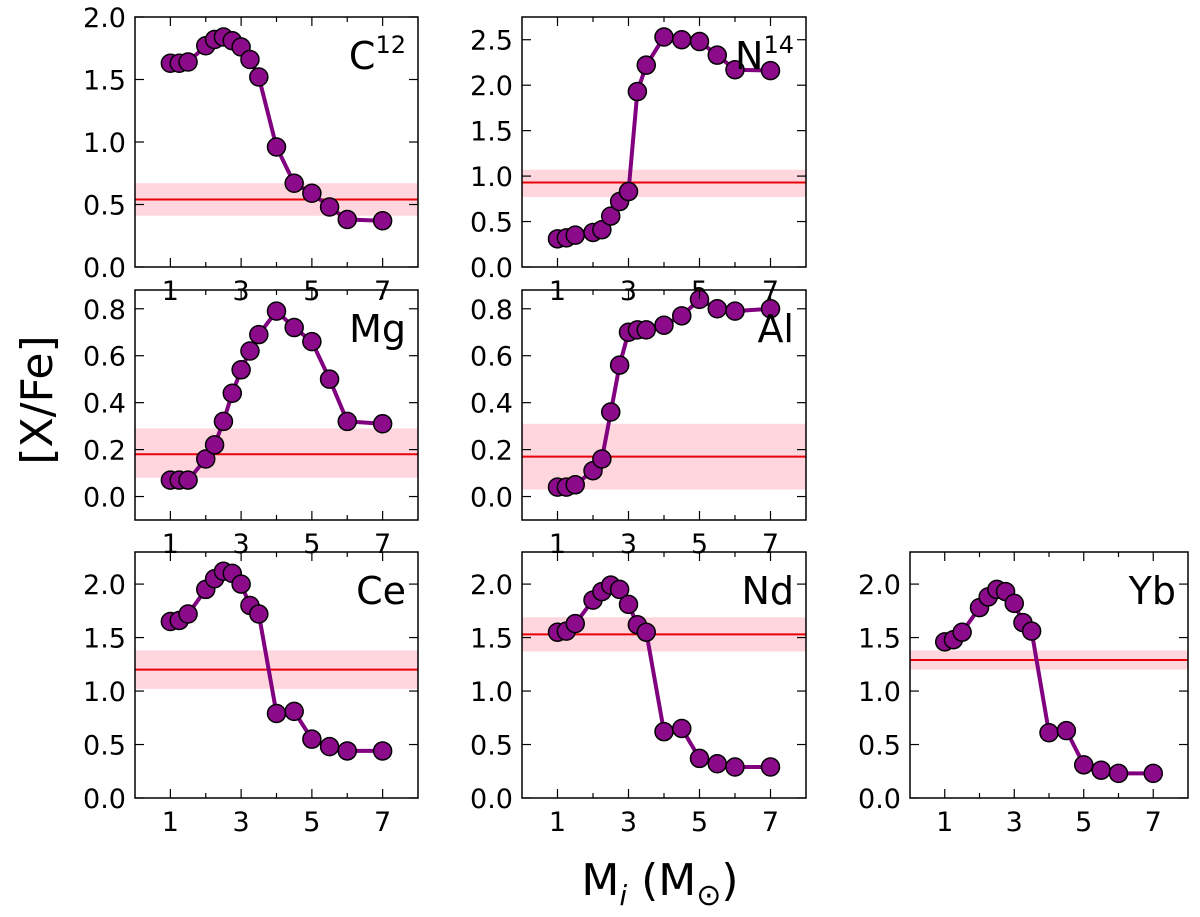 Image resolution: width=1200 pixels, height=917 pixels. I want to click on x-tick-label: 1, so click(944, 822).